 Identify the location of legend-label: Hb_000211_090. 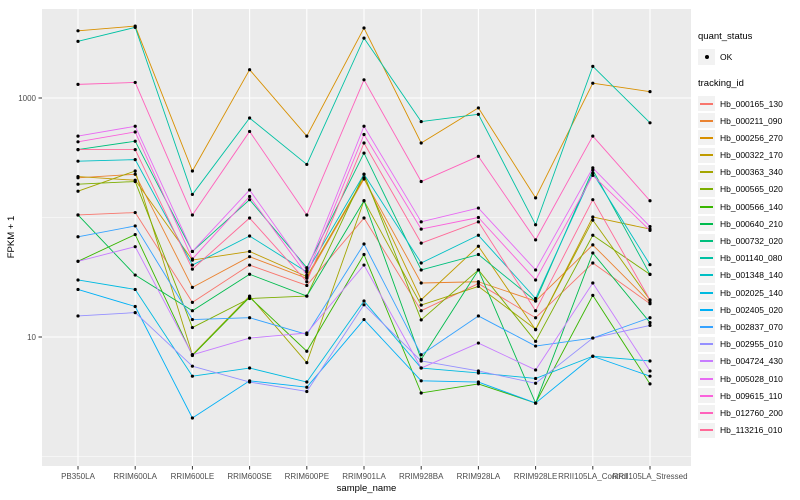
(751, 120).